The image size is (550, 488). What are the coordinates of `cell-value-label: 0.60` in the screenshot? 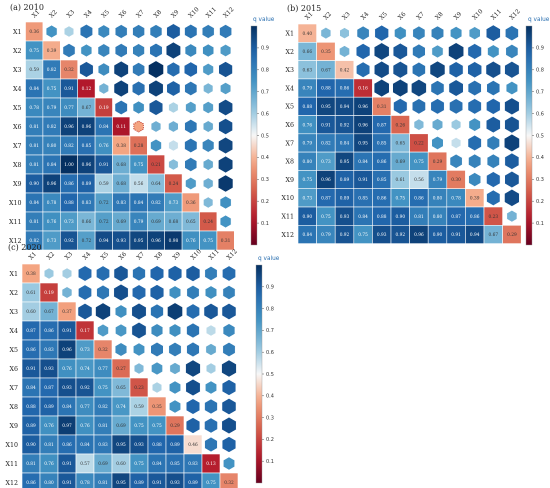 It's located at (31, 312).